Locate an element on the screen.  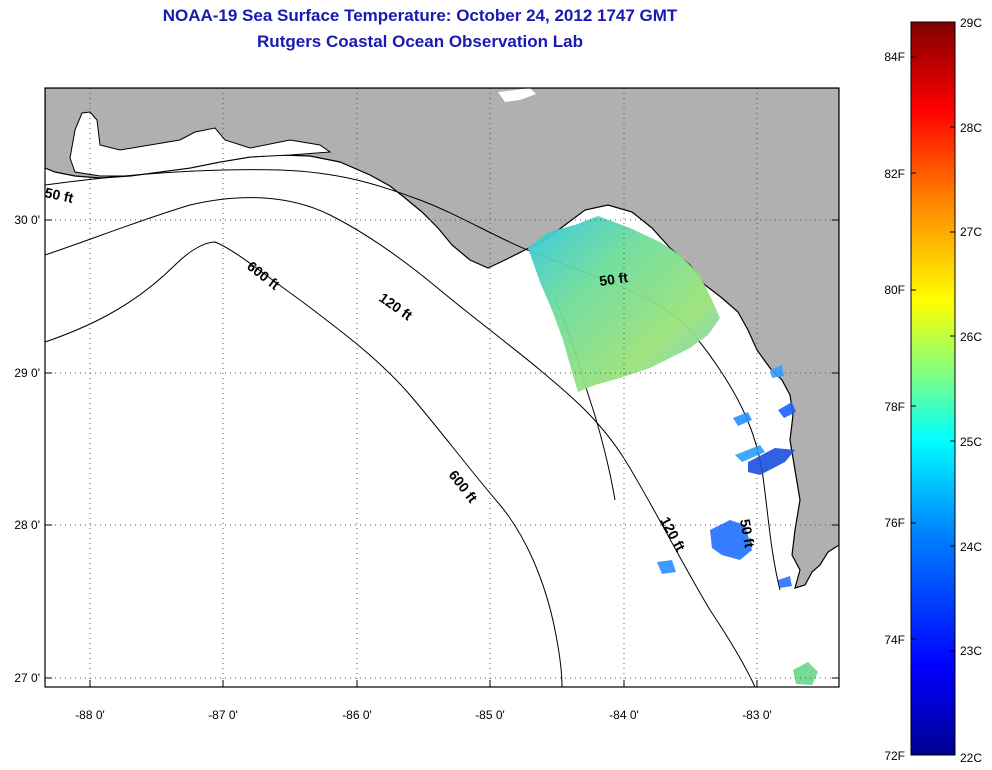
colorbar-fahrenheit-labels: 84F 82F 80F 78F 76F 74F 72F is located at coordinates (894, 406).